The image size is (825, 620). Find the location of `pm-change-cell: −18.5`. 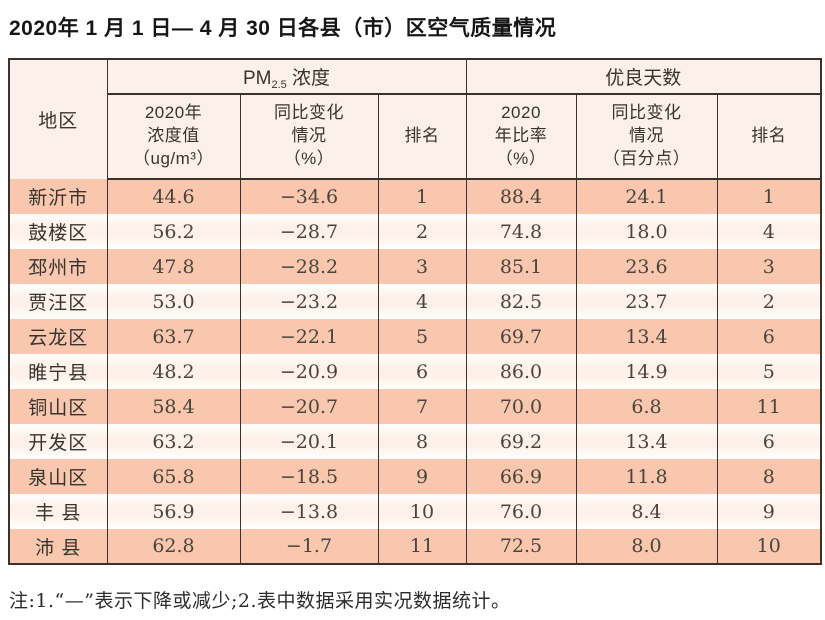

pm-change-cell: −18.5 is located at coordinates (308, 476).